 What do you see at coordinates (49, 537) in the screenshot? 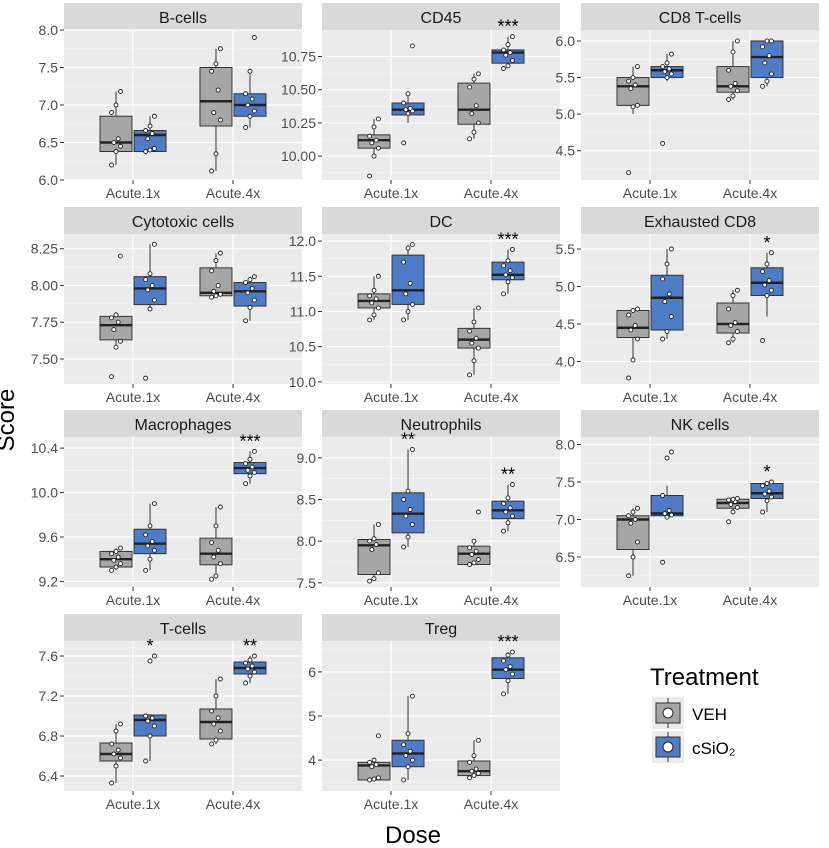
I see `y-tick-label: 9.6` at bounding box center [49, 537].